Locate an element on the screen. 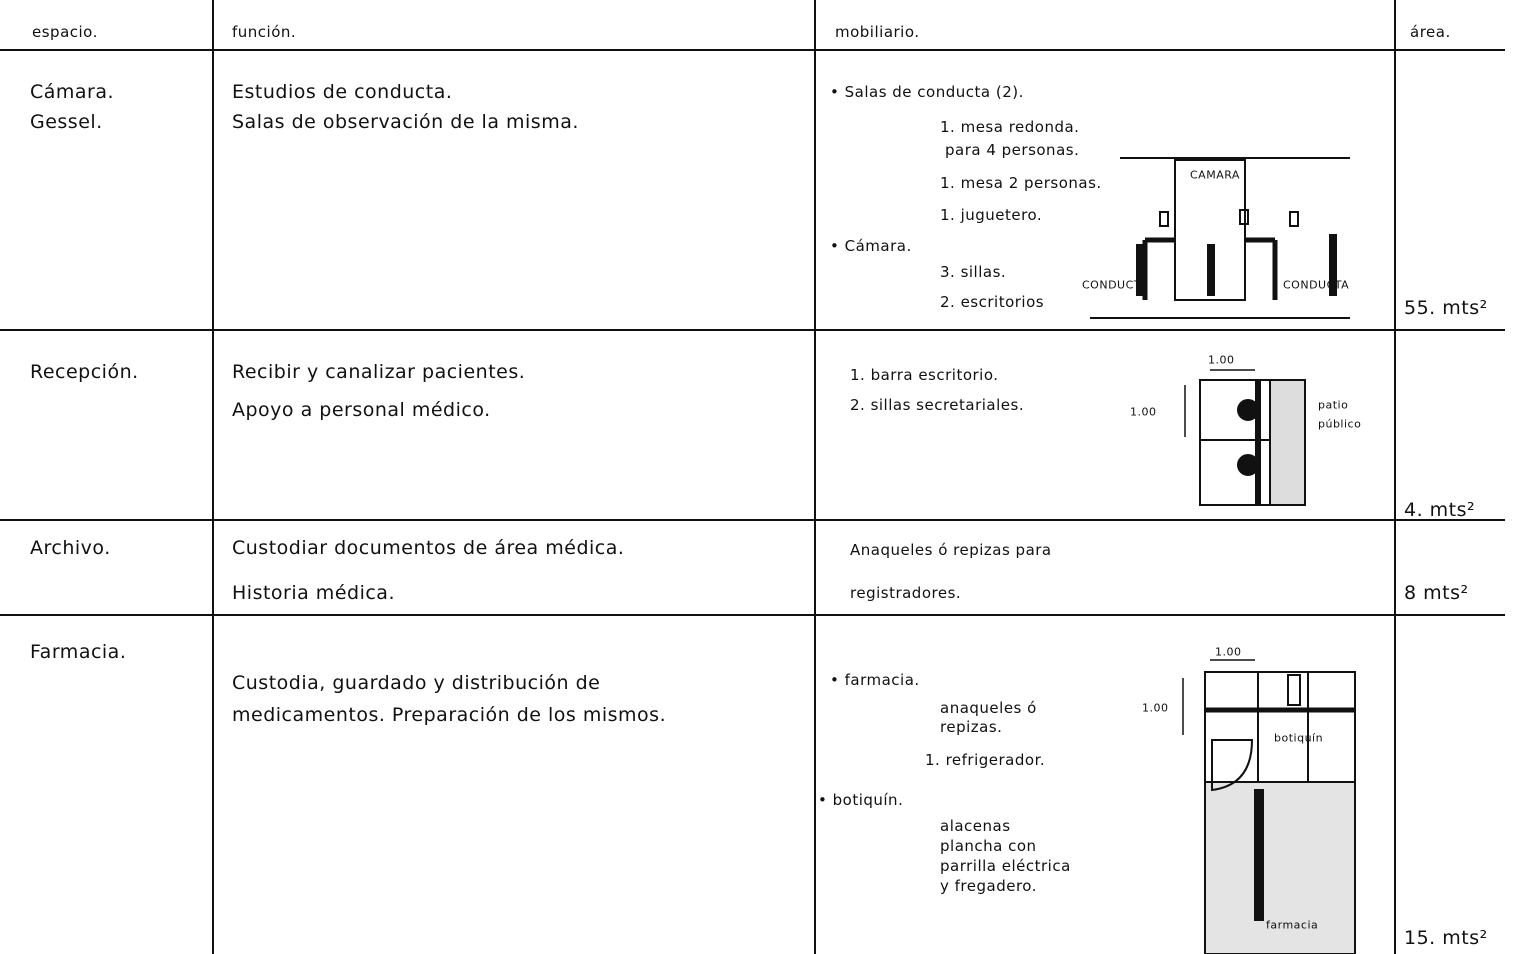 Image resolution: width=1519 pixels, height=954 pixels. diagram-label: CAMARA is located at coordinates (1215, 175).